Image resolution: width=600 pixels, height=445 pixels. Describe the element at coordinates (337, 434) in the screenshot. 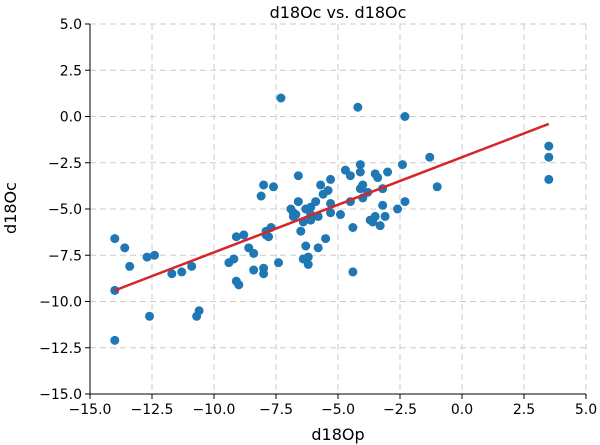

I see `x-axis-label: d18Op` at that location.